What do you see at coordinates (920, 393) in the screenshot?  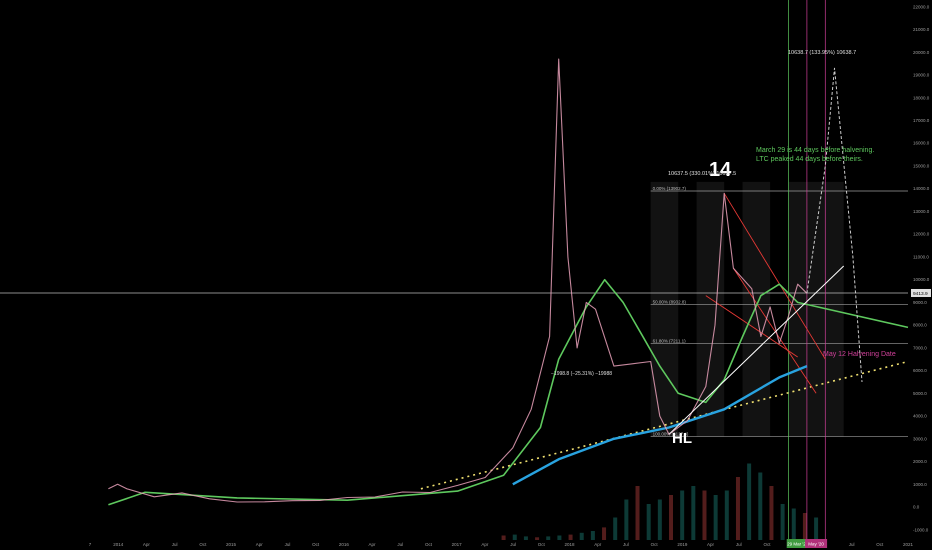 I see `y-tick-label: 5000.0` at bounding box center [920, 393].